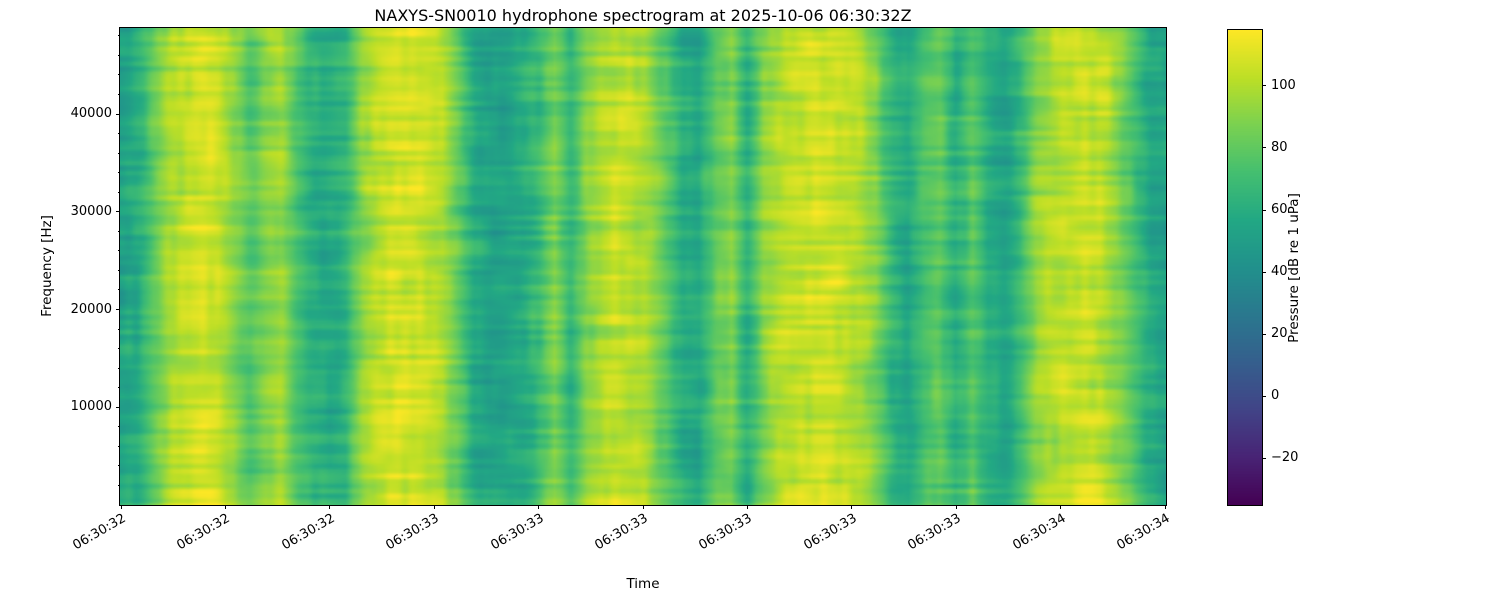 This screenshot has width=1500, height=600. What do you see at coordinates (1279, 272) in the screenshot?
I see `colorbar-tick-label: 40` at bounding box center [1279, 272].